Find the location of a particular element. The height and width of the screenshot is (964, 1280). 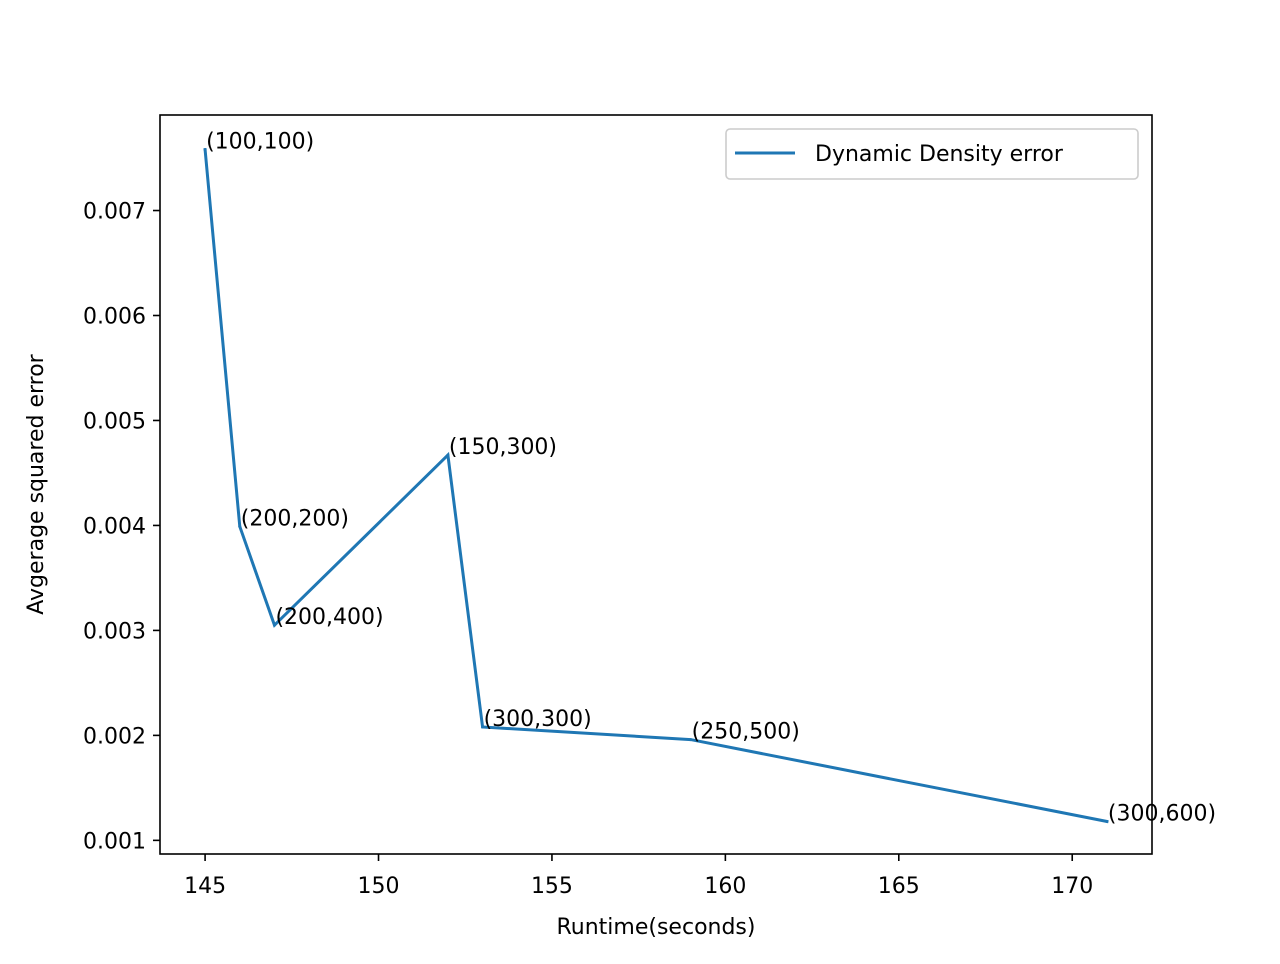

legend: Dynamic Density error is located at coordinates (932, 154).